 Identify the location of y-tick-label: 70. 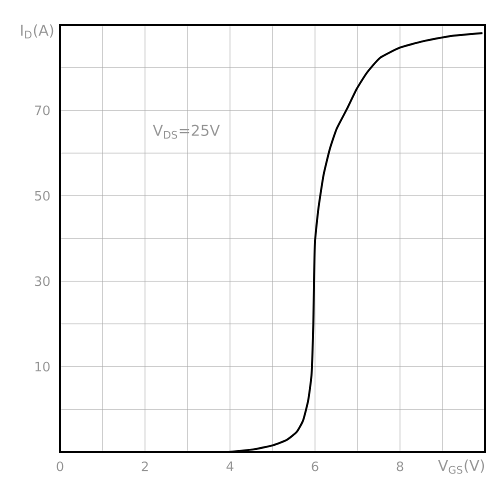
(42, 110).